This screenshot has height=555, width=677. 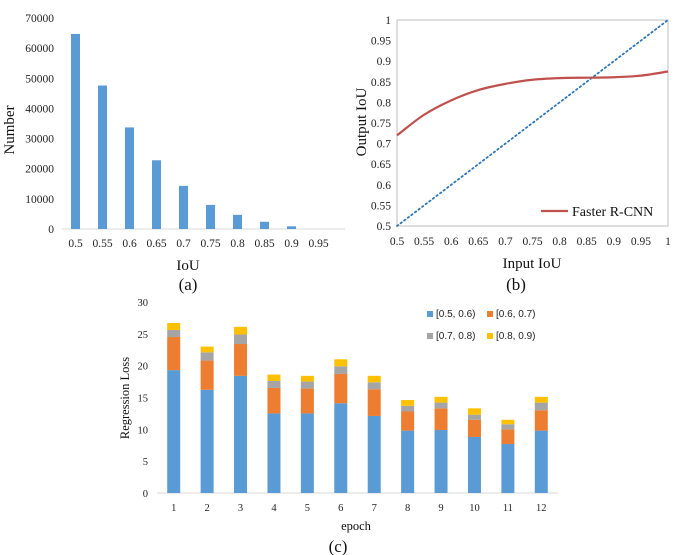 What do you see at coordinates (374, 508) in the screenshot?
I see `chart-c-xtick: 7` at bounding box center [374, 508].